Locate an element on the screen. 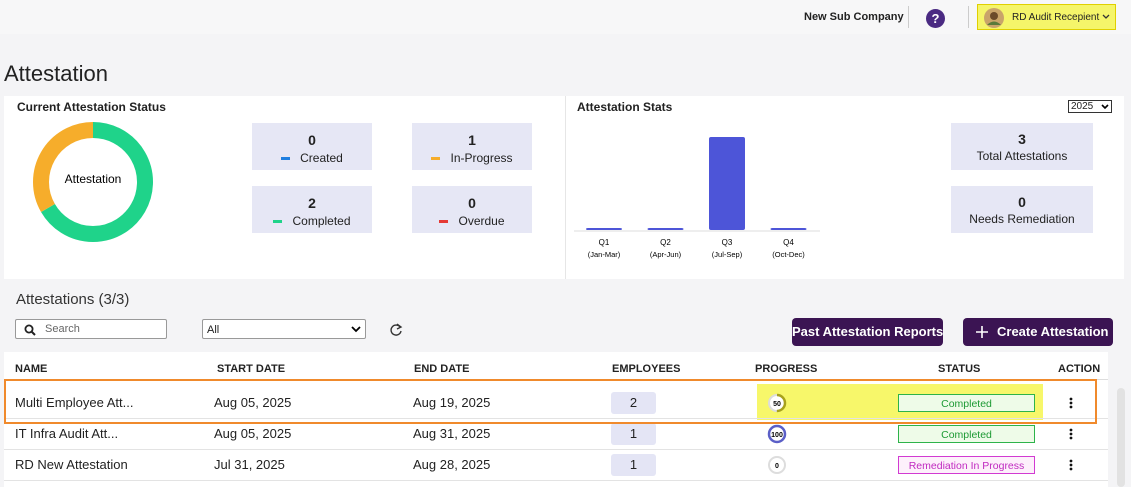  card-value: 1 is located at coordinates (472, 140).